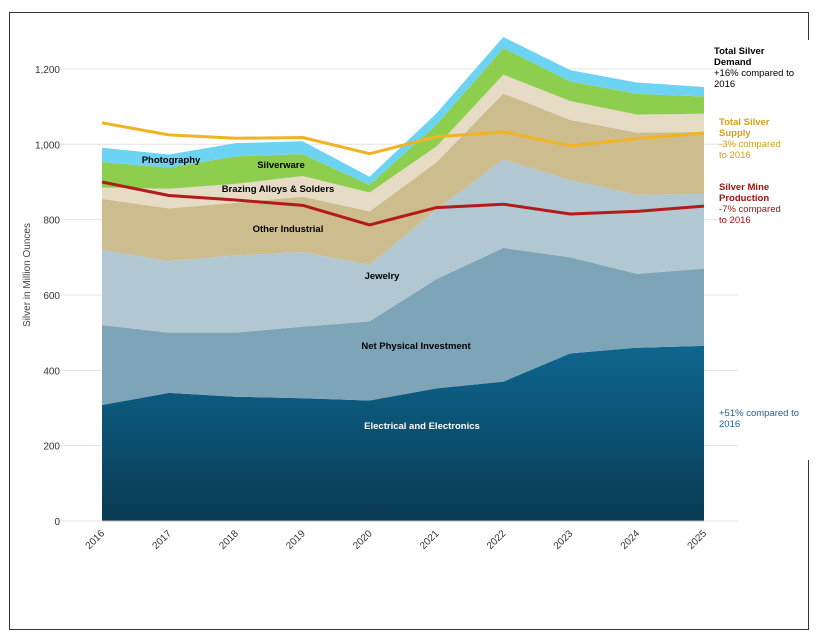 This screenshot has height=639, width=827. What do you see at coordinates (27, 275) in the screenshot?
I see `y-axis-title: Silver in Million Ounces` at bounding box center [27, 275].